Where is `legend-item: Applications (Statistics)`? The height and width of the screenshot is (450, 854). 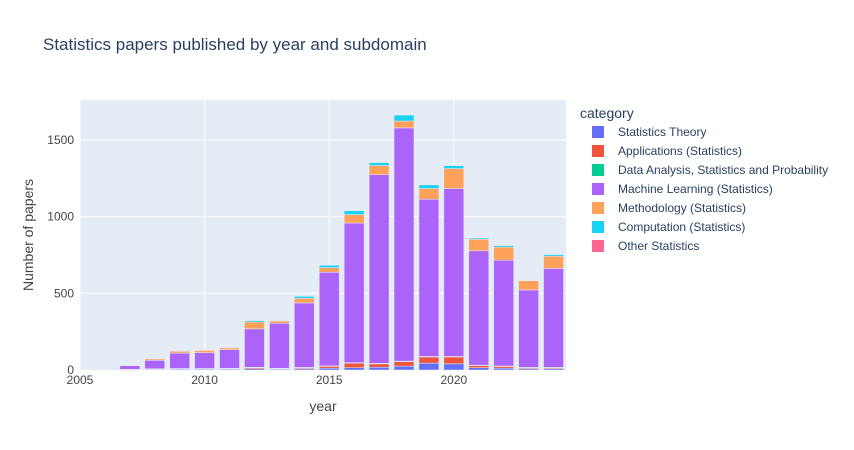 legend-item: Applications (Statistics) is located at coordinates (667, 151).